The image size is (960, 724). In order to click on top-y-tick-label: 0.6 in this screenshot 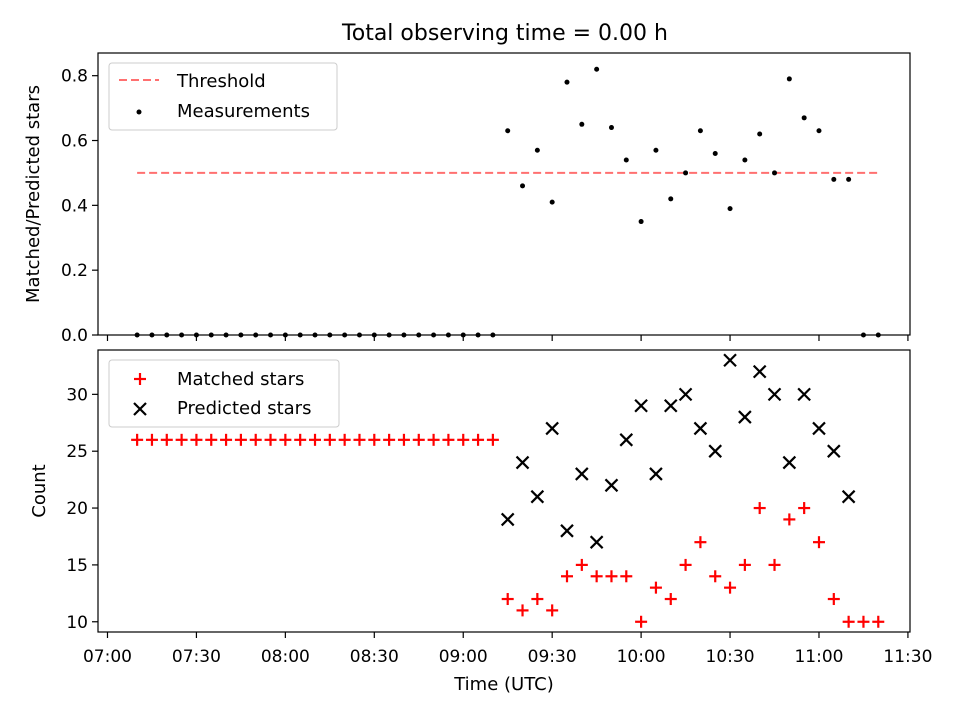, I will do `click(74, 142)`.